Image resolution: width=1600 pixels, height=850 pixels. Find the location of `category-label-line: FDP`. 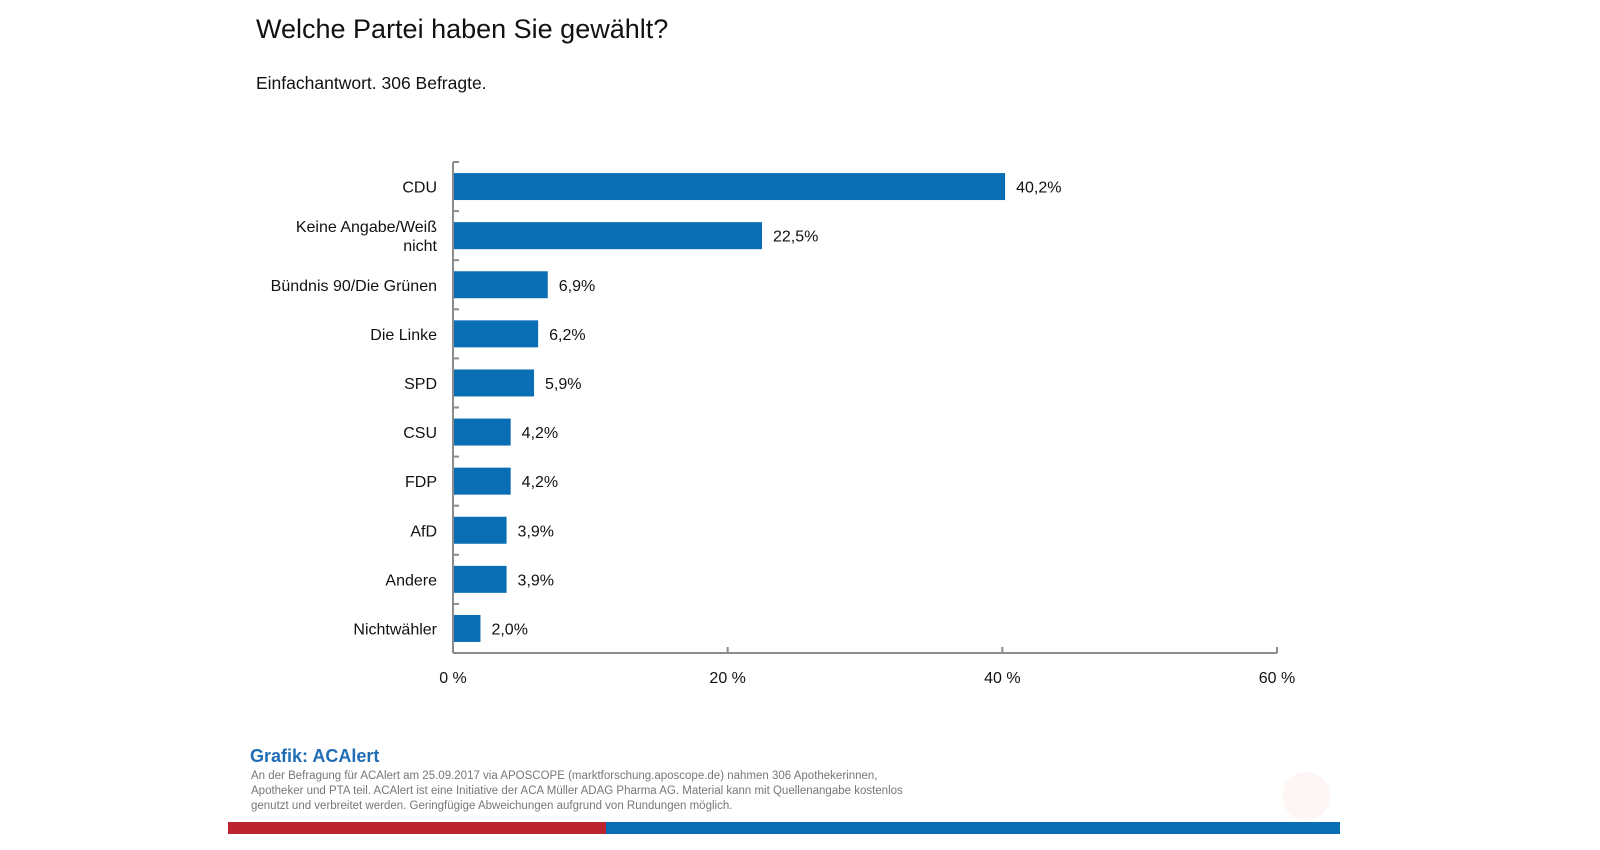

category-label-line: FDP is located at coordinates (421, 482).